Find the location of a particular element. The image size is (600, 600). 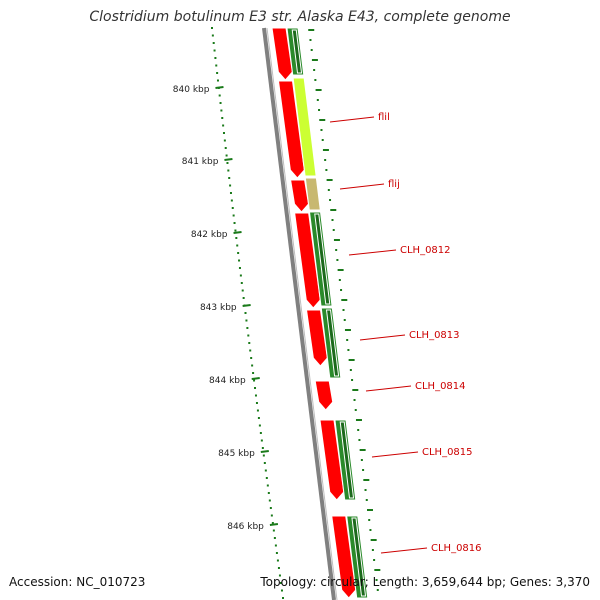

ruler-tick-label: 846 kbp is located at coordinates (245, 527).